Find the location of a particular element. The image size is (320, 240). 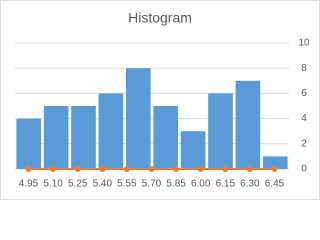

x-tick-label: 5.85 is located at coordinates (176, 184).